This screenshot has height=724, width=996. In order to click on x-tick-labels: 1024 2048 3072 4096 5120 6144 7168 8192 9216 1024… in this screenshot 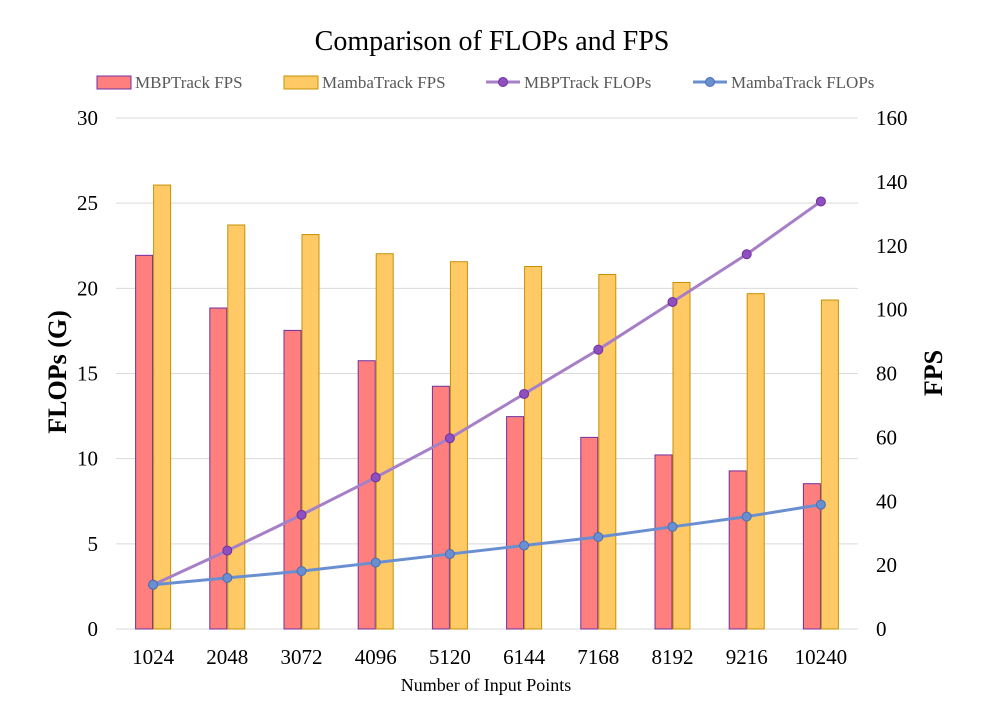, I will do `click(489, 657)`.